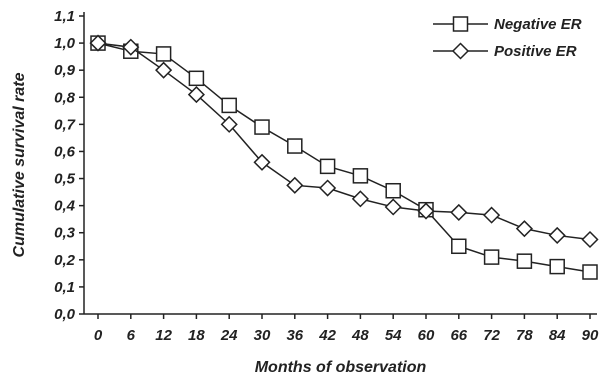 Image resolution: width=606 pixels, height=380 pixels. Describe the element at coordinates (131, 335) in the screenshot. I see `x-tick-label: 6` at that location.